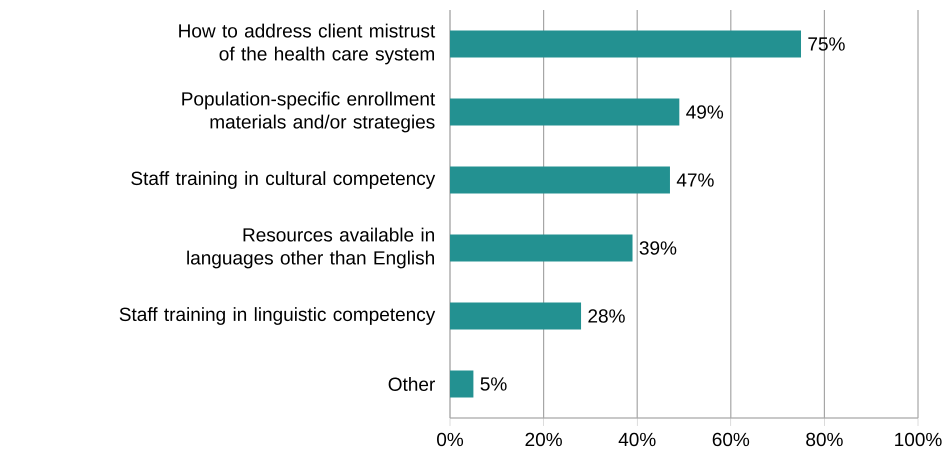 The image size is (945, 458). I want to click on y-tick-label: Population-specific enrollment materials and/or strategies, so click(309, 112).